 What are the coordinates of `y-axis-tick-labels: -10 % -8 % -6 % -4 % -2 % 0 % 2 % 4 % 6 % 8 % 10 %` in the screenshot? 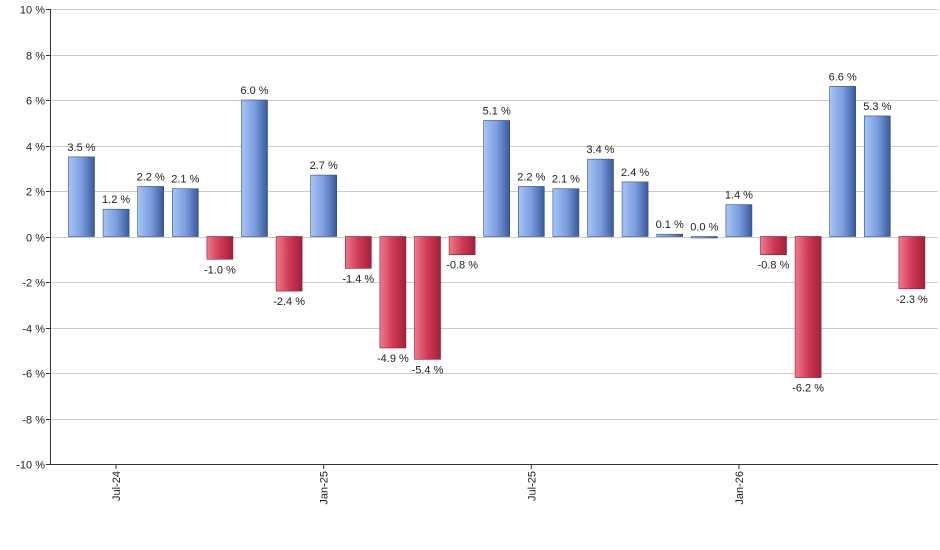 It's located at (30, 238).